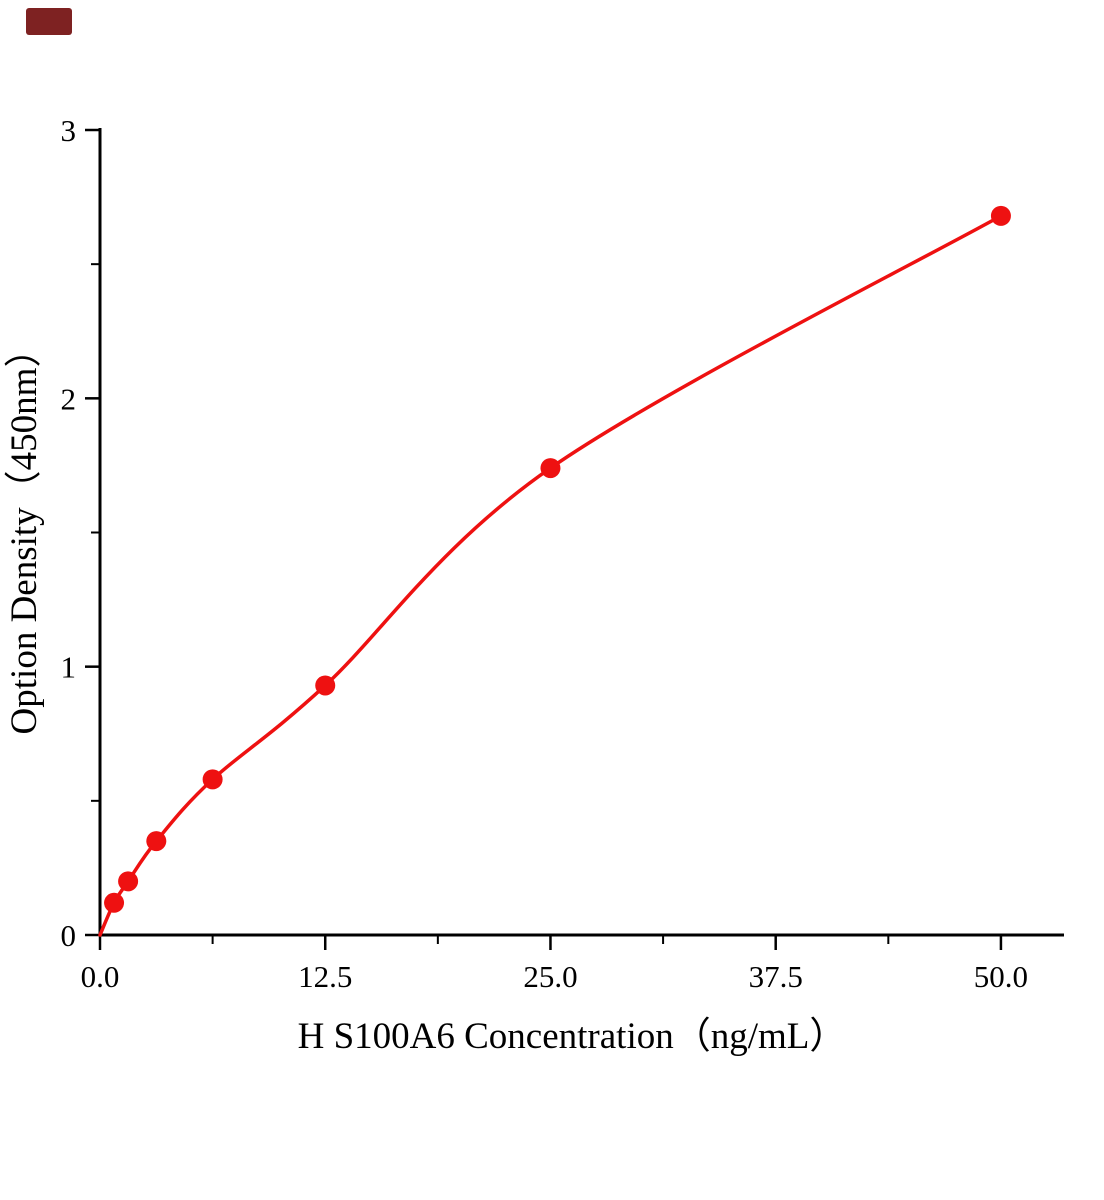  Describe the element at coordinates (24, 533) in the screenshot. I see `y-axis-title: Option Density（450nm）` at that location.